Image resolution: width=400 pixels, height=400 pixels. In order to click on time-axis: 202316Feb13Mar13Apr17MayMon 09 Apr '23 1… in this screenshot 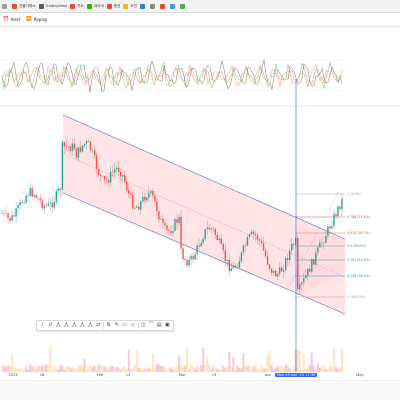, I will do `click(200, 376)`.